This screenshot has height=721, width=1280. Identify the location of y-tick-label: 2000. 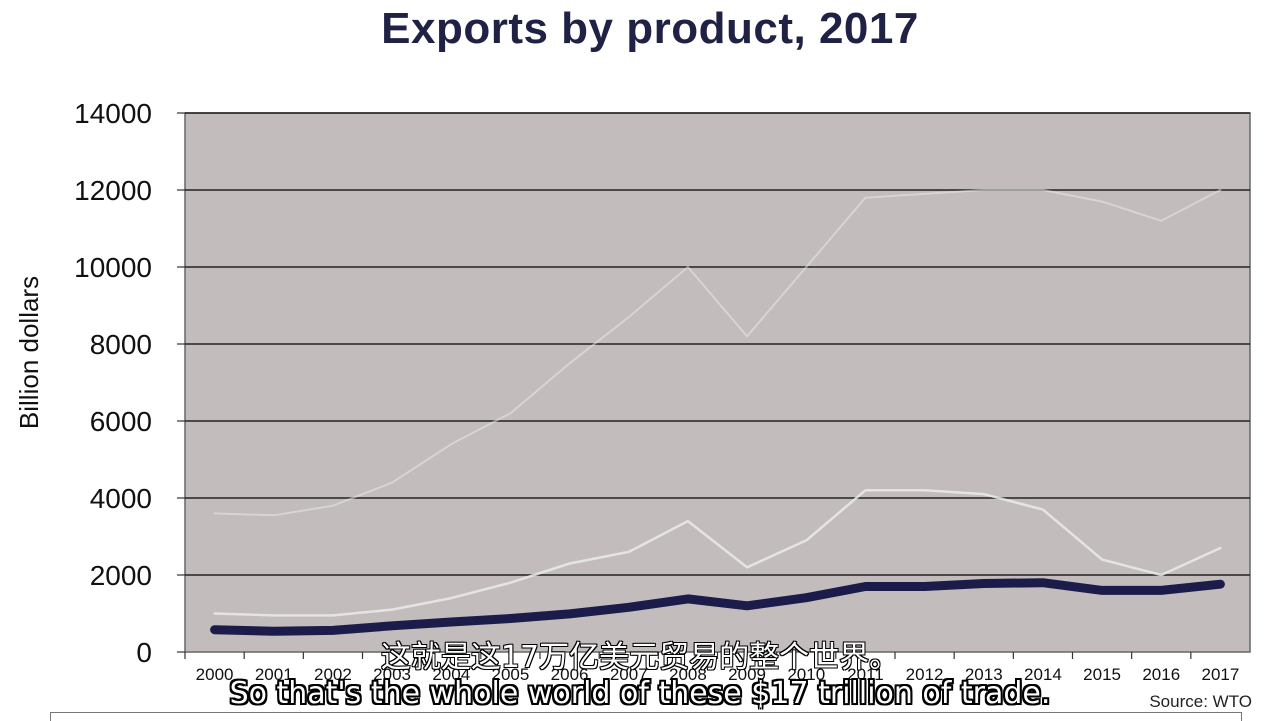
(121, 575).